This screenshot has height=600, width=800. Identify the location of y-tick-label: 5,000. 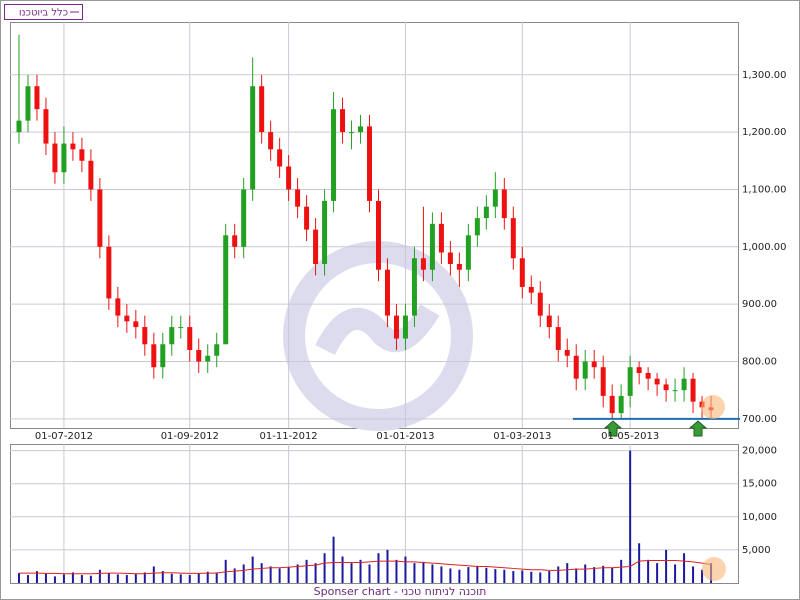
(756, 550).